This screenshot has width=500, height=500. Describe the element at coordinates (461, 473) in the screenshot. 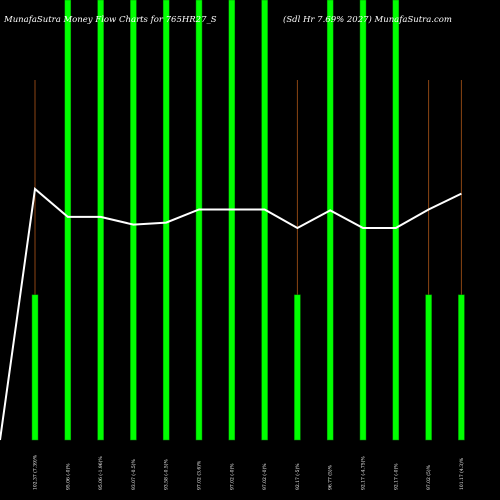

I see `x-tick-label: 101.17 (4.3)%` at that location.